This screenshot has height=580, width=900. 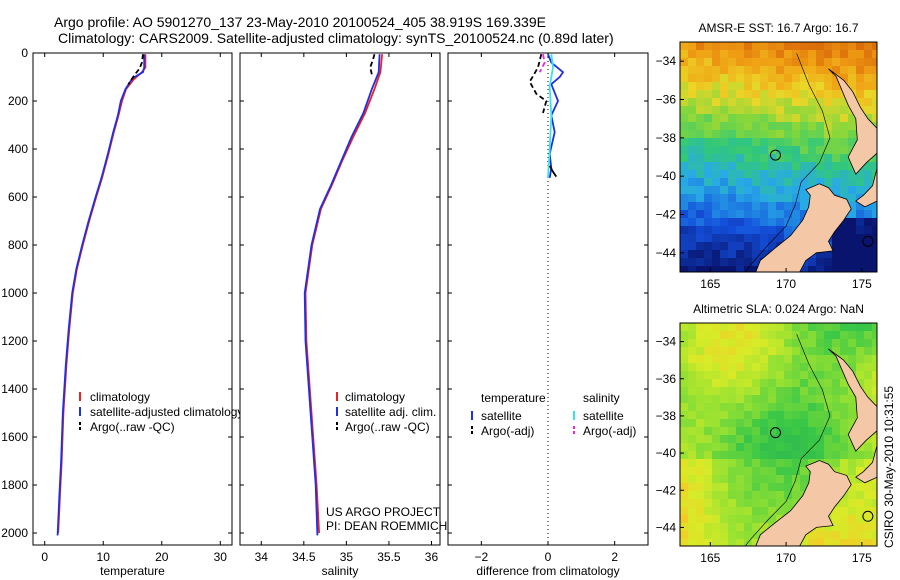 I want to click on legend-label: satellite, so click(x=603, y=416).